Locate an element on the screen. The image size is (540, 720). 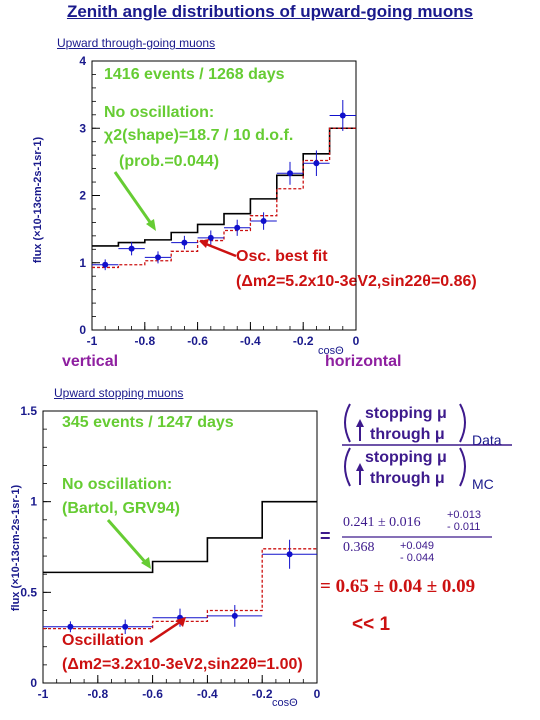
bottom-osc-label-1: Oscillation is located at coordinates (103, 640).